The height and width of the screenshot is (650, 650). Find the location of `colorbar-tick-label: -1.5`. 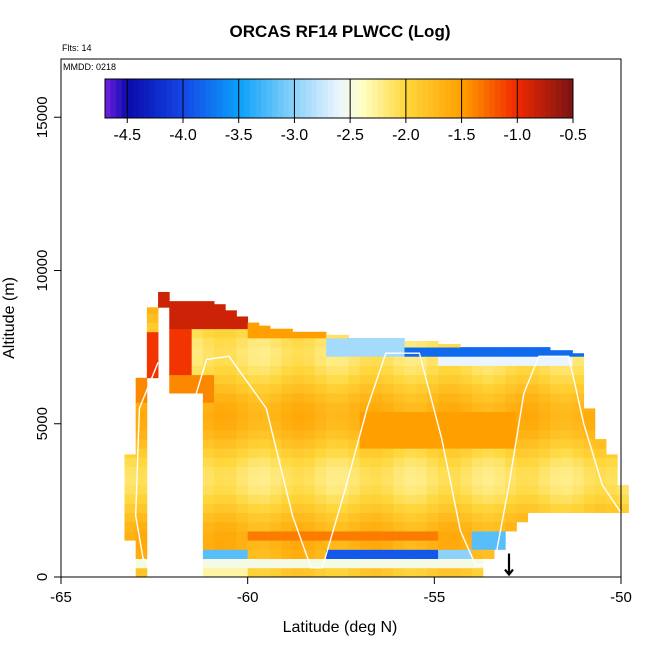

colorbar-tick-label: -1.5 is located at coordinates (462, 135).